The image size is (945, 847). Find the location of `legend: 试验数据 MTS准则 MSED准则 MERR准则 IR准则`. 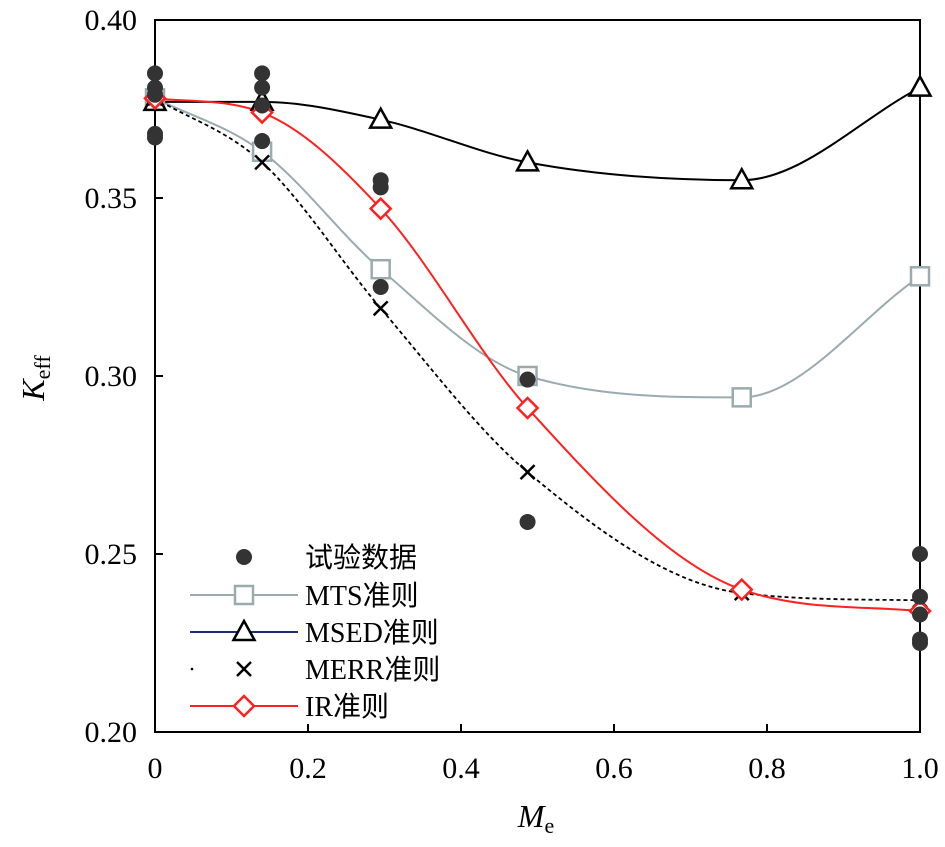

legend: 试验数据 MTS准则 MSED准则 MERR准则 IR准则 is located at coordinates (315, 632).